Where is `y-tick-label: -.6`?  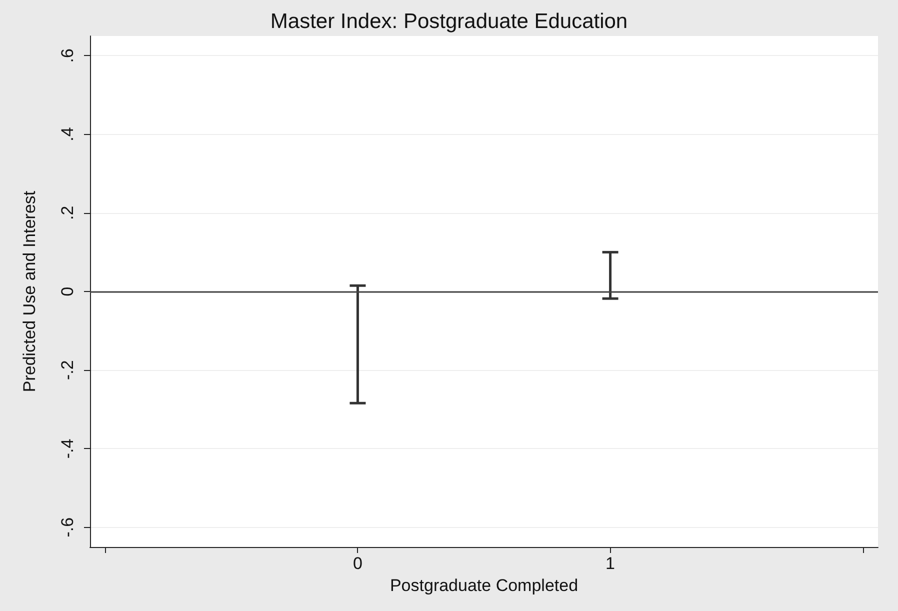
y-tick-label: -.6 is located at coordinates (67, 527).